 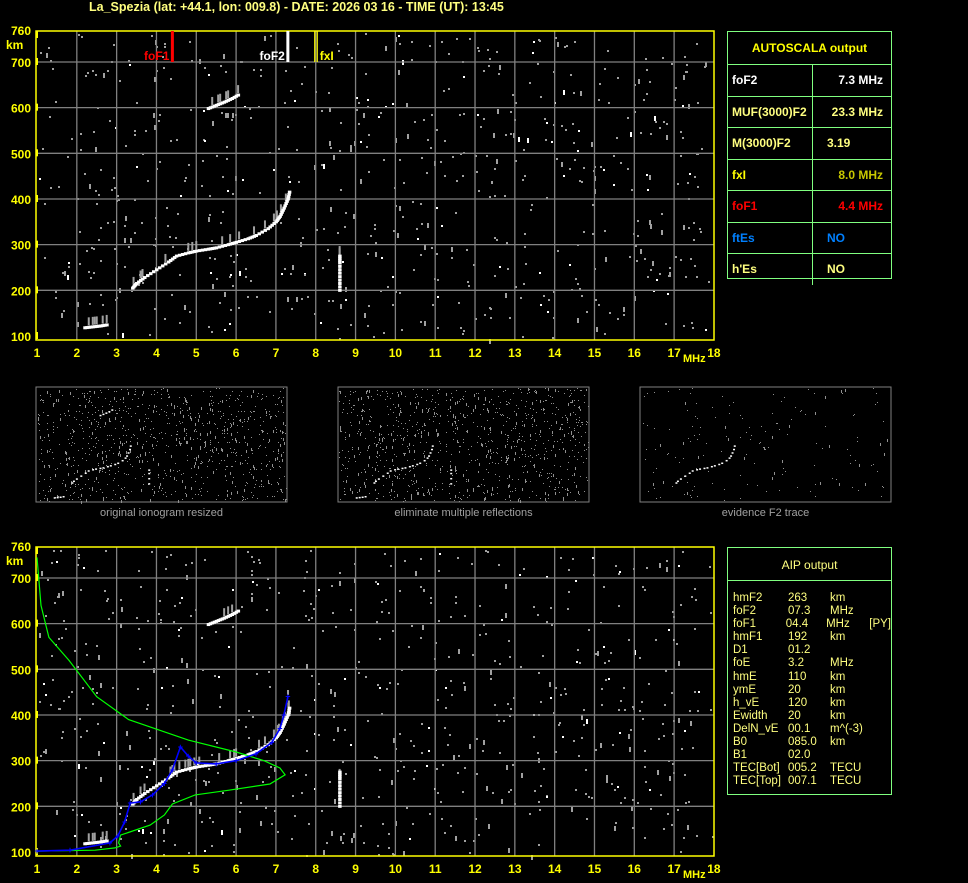 What do you see at coordinates (846, 768) in the screenshot?
I see `aip-unit: TECU` at bounding box center [846, 768].